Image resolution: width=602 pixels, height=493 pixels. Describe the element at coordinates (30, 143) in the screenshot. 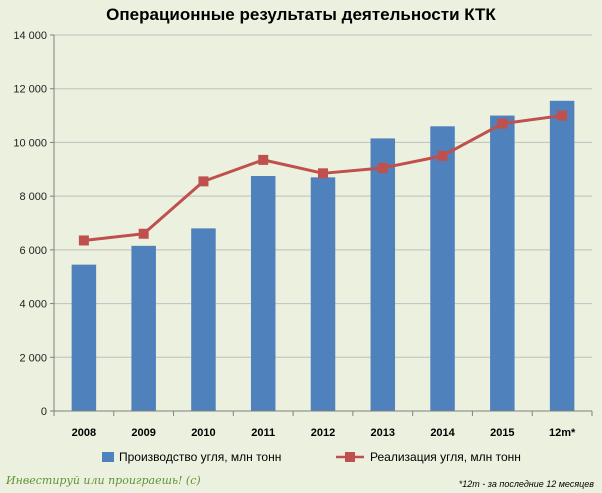

I see `y-tick-label: 10 000` at that location.